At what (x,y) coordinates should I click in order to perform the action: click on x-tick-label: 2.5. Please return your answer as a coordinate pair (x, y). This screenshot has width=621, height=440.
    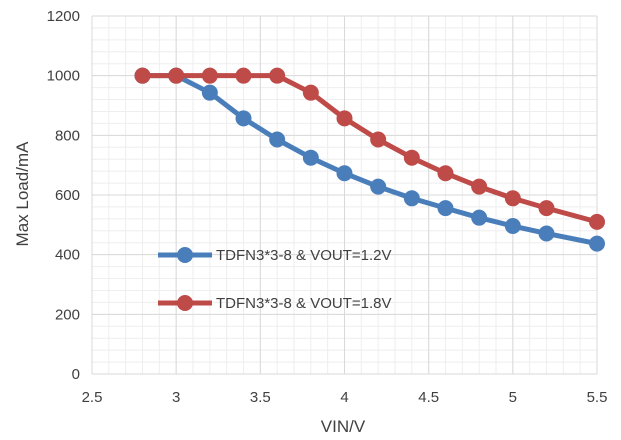
    Looking at the image, I should click on (92, 397).